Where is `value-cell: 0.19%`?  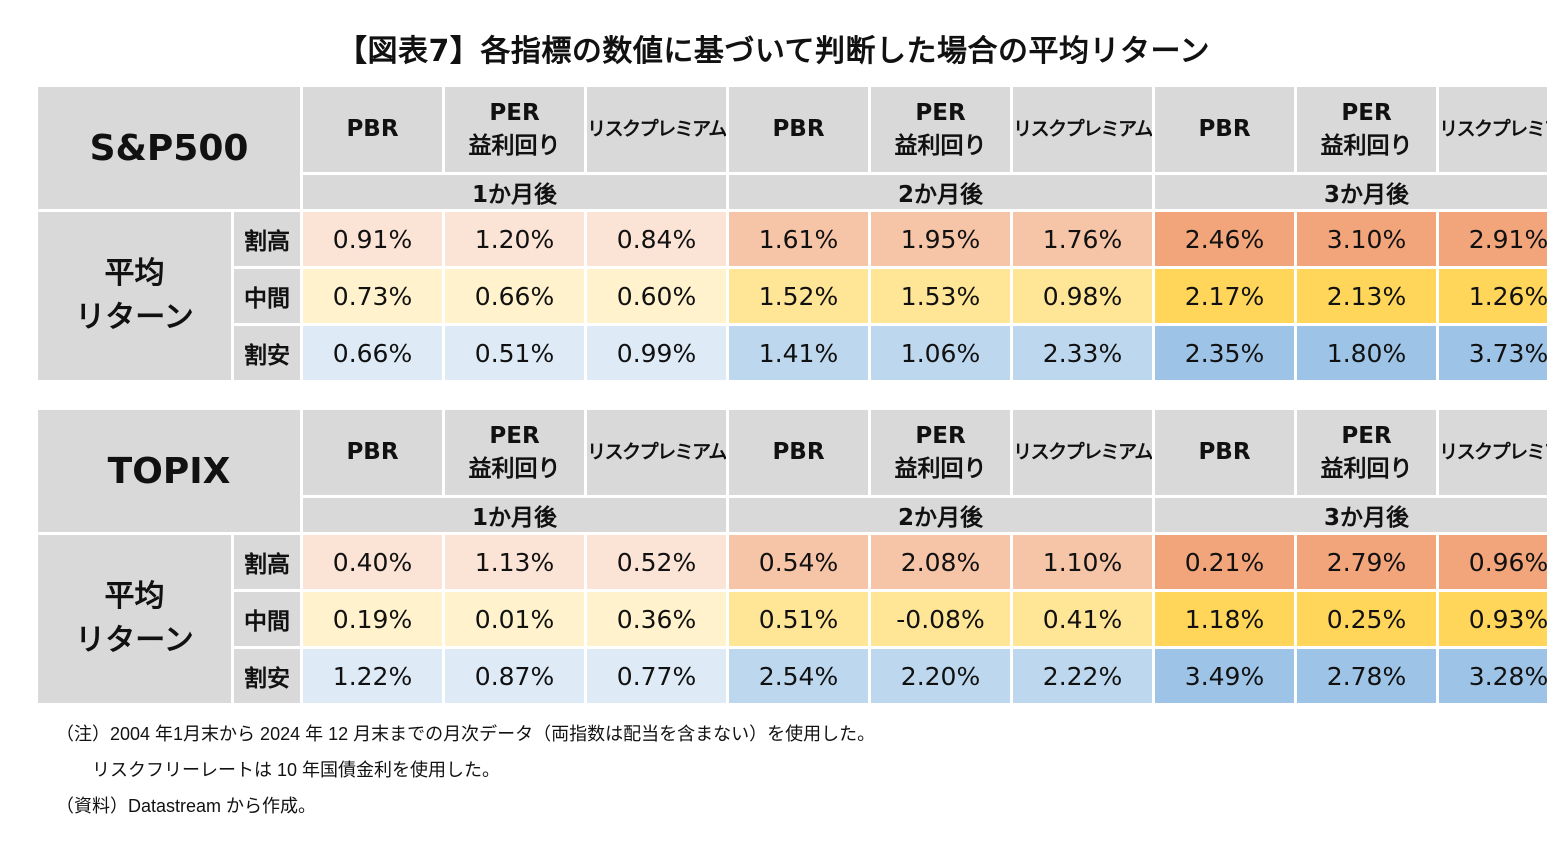 value-cell: 0.19% is located at coordinates (373, 619).